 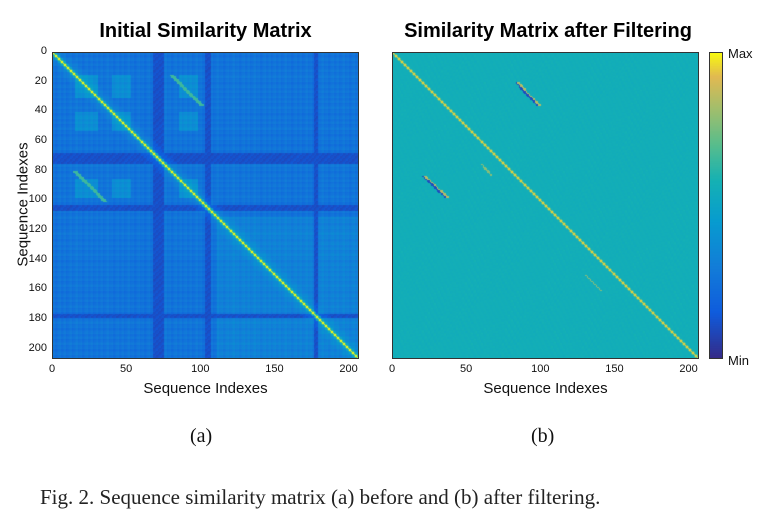 I want to click on chart-b-xtick-100: 100, so click(x=540, y=369).